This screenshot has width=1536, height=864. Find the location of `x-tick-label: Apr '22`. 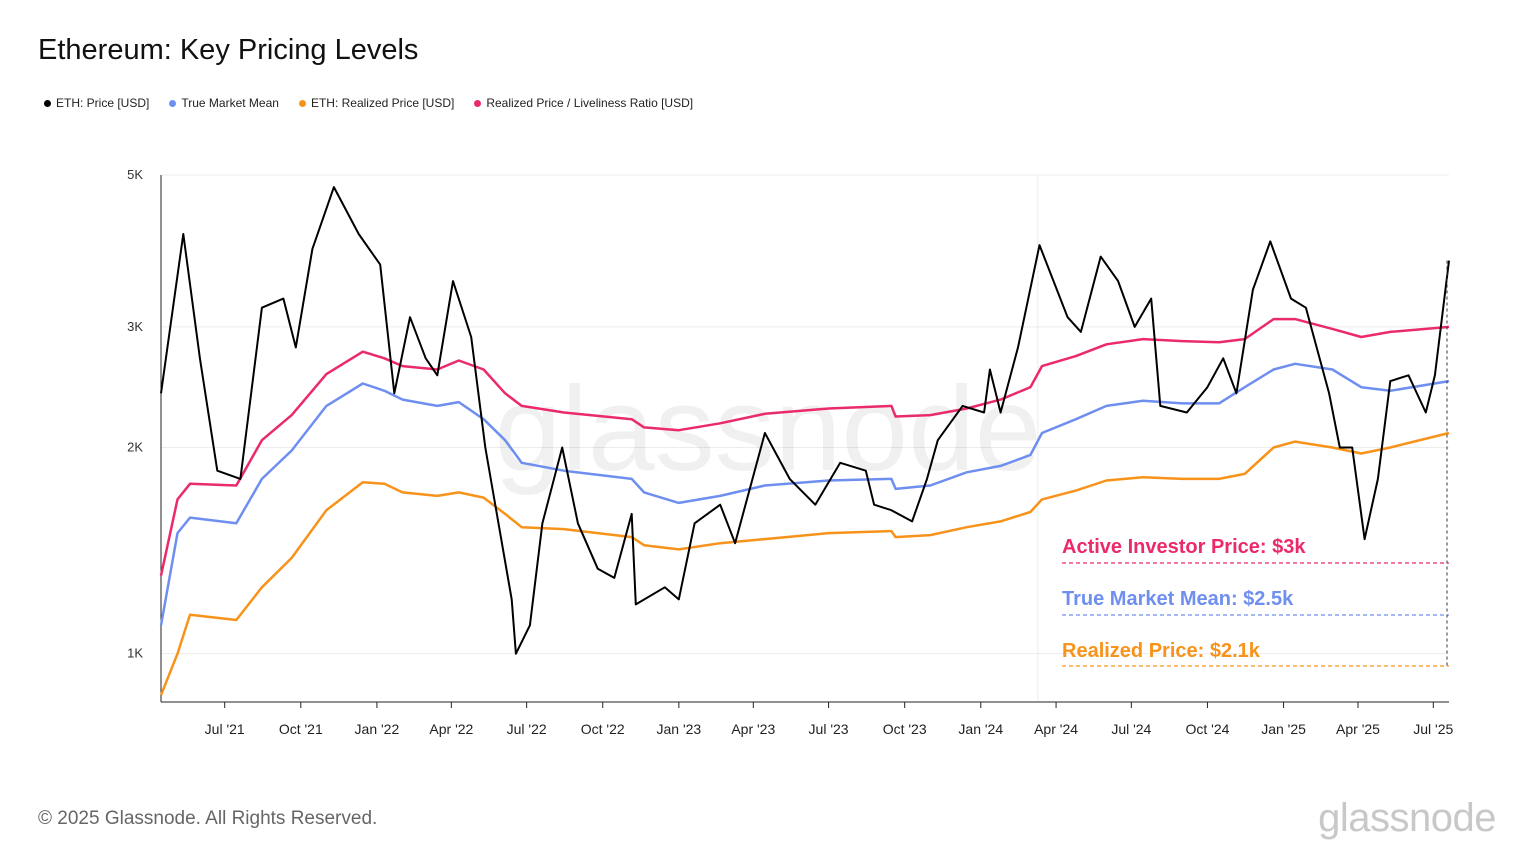

x-tick-label: Apr '22 is located at coordinates (451, 729).